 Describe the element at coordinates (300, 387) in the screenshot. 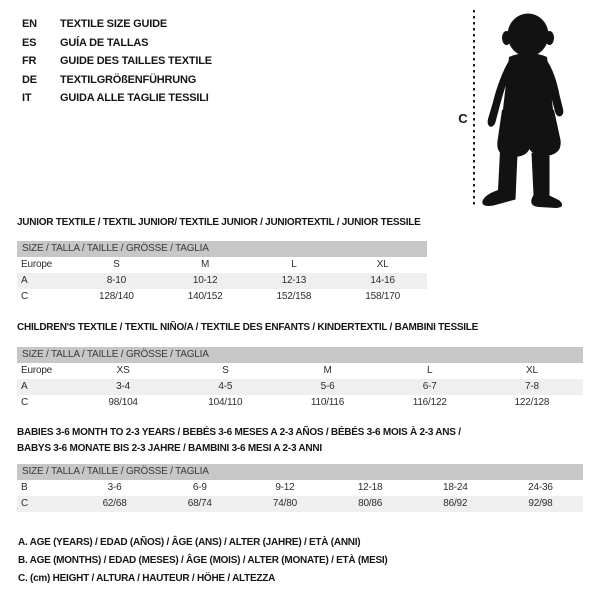

I see `table-row-age: A 3-4 4-5 5-6 6-7 7-8` at that location.